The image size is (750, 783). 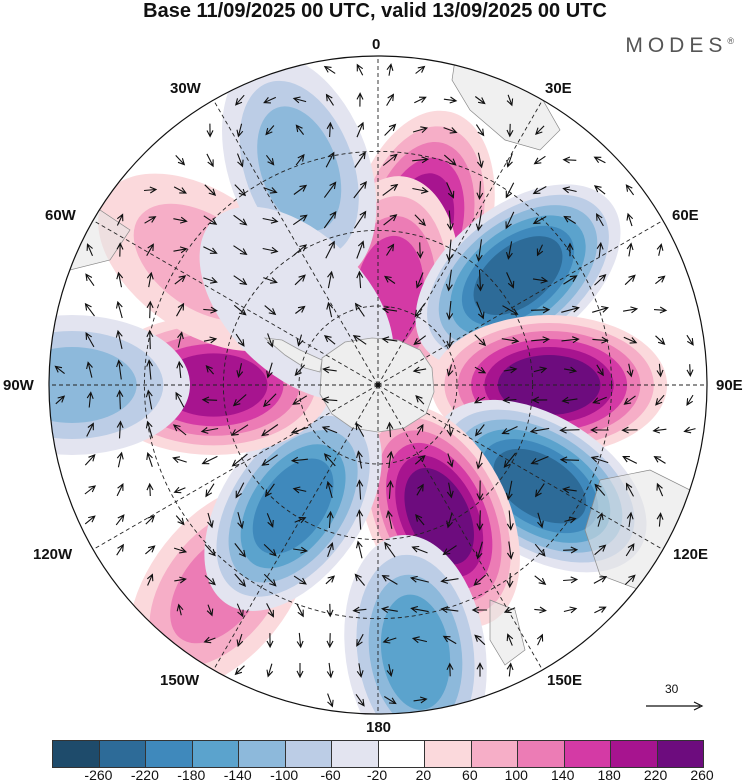 I want to click on brand-registered-mark: ®, so click(x=730, y=41).